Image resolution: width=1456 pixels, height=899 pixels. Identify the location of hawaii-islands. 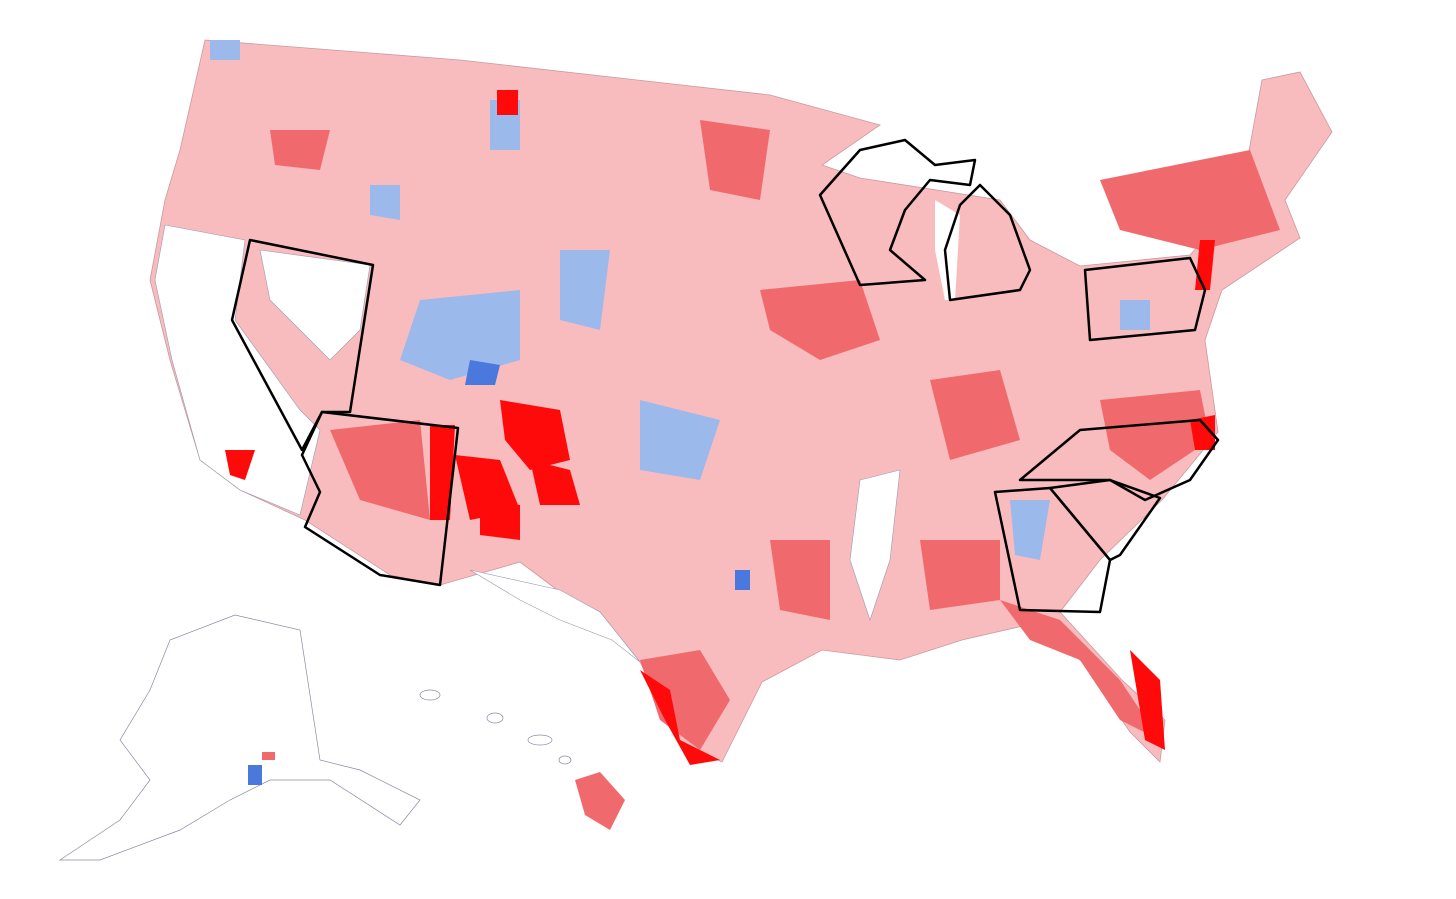
(495, 727).